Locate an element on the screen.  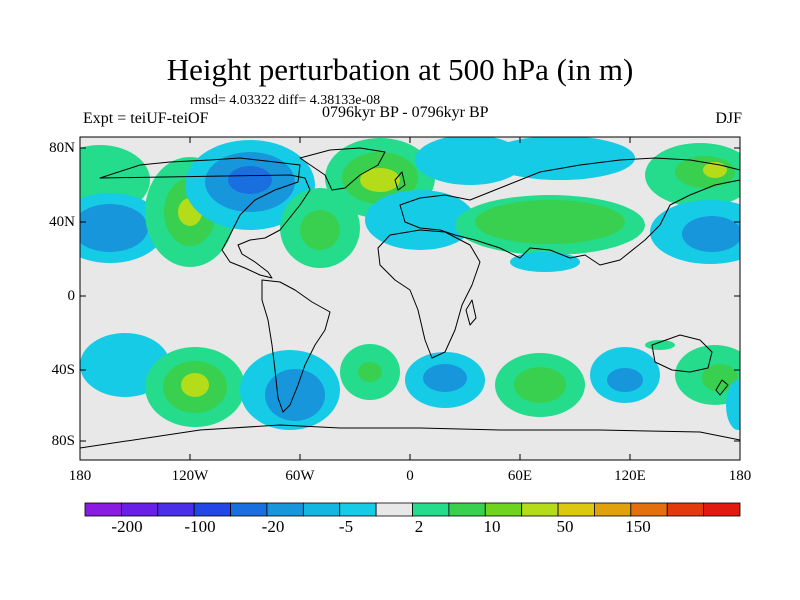
coast-eurasia is located at coordinates (570, 211).